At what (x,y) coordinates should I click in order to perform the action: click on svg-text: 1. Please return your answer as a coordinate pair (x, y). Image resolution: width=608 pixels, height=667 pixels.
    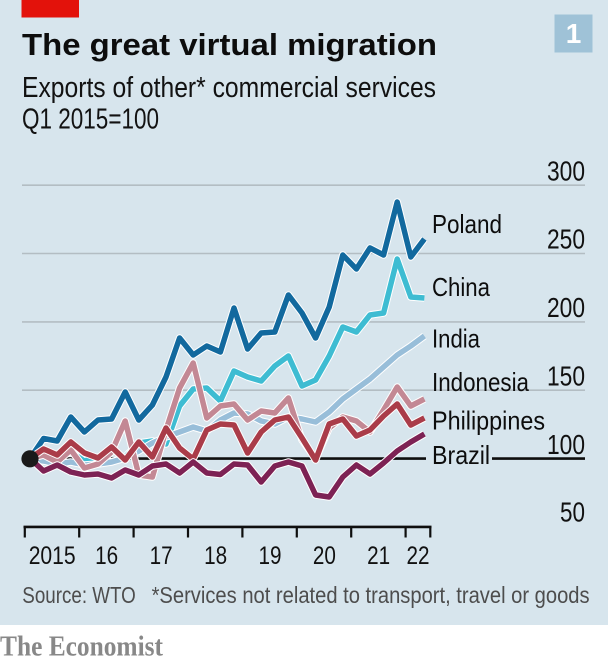
    Looking at the image, I should click on (574, 33).